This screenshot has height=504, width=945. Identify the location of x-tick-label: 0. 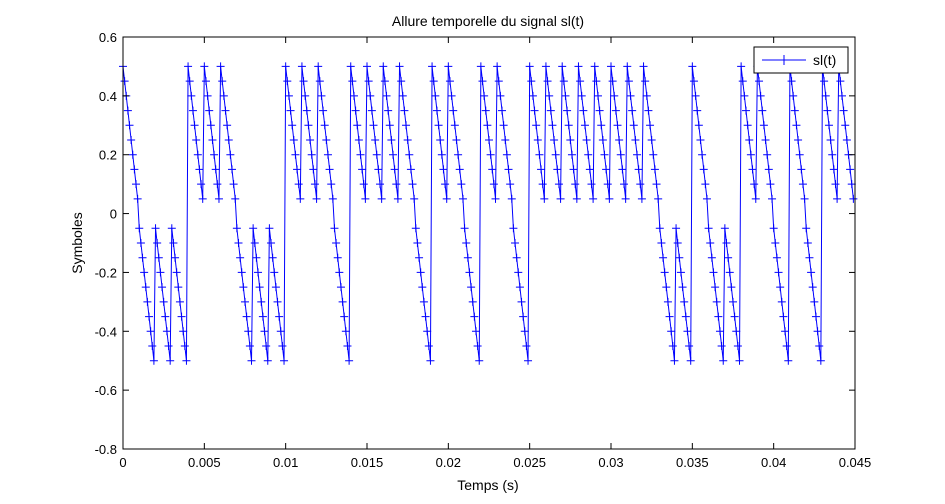
(122, 462).